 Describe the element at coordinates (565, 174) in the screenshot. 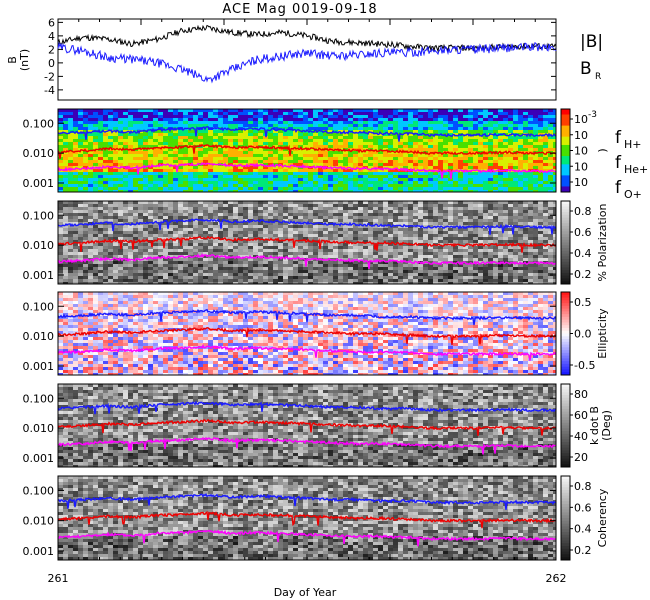

I see `colorbar-cell` at that location.